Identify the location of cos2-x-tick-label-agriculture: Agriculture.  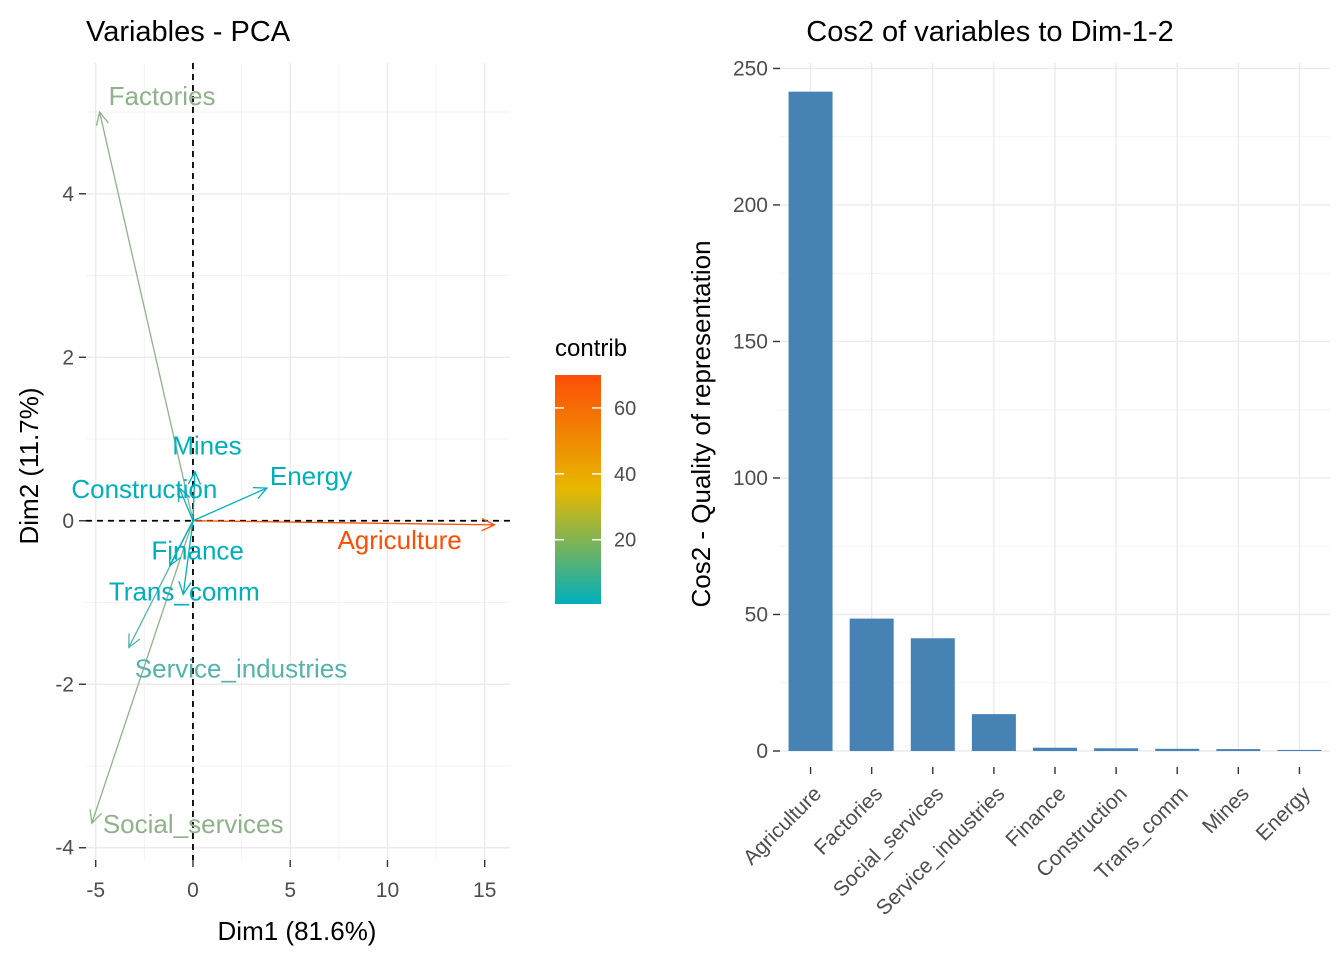
(782, 825).